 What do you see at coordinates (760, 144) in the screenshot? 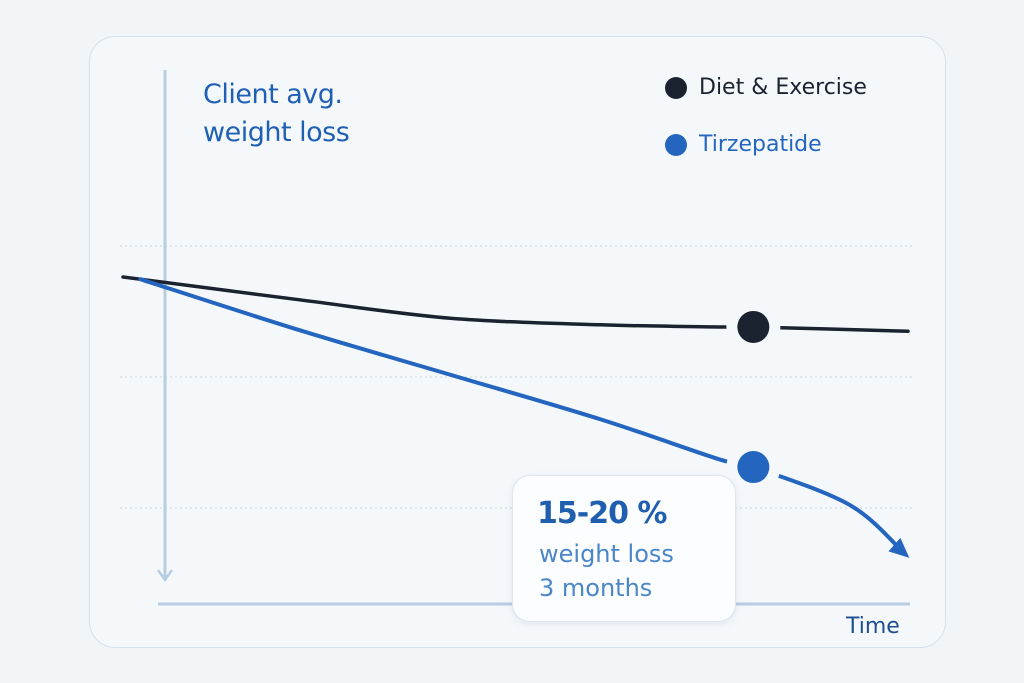
I see `legend-label: Tirzepatide` at bounding box center [760, 144].